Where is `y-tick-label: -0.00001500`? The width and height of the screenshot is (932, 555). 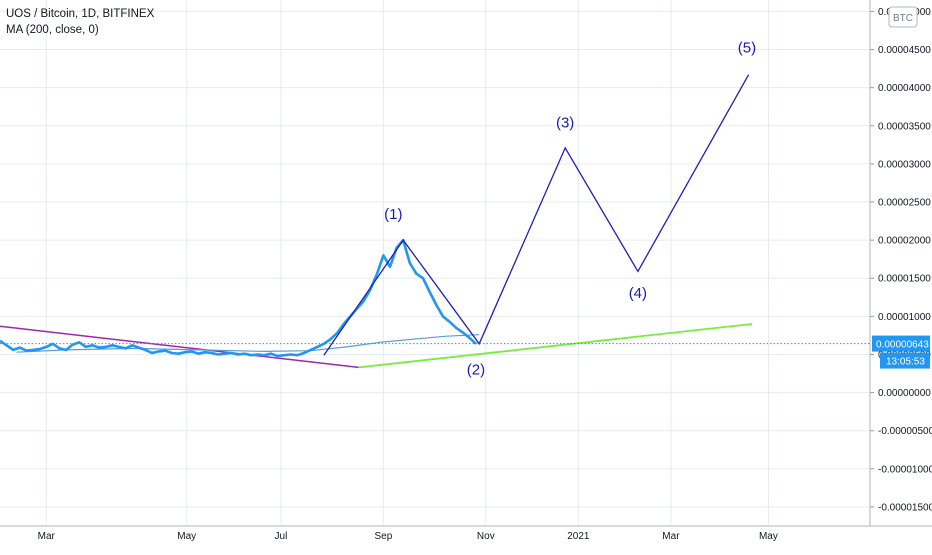
y-tick-label: -0.00001500 is located at coordinates (905, 507).